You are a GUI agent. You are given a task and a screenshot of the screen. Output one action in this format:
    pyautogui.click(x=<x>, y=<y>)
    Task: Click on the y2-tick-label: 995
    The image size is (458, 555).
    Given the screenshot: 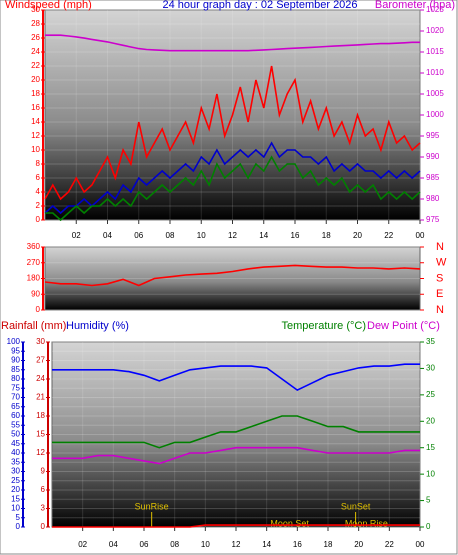 What is the action you would take?
    pyautogui.click(x=433, y=135)
    